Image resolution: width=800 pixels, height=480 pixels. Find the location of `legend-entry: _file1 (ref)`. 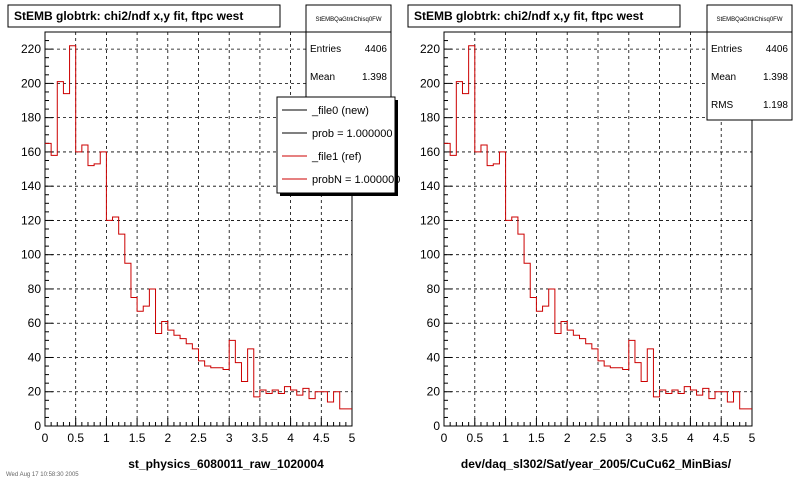

legend-entry: _file1 (ref) is located at coordinates (336, 157).